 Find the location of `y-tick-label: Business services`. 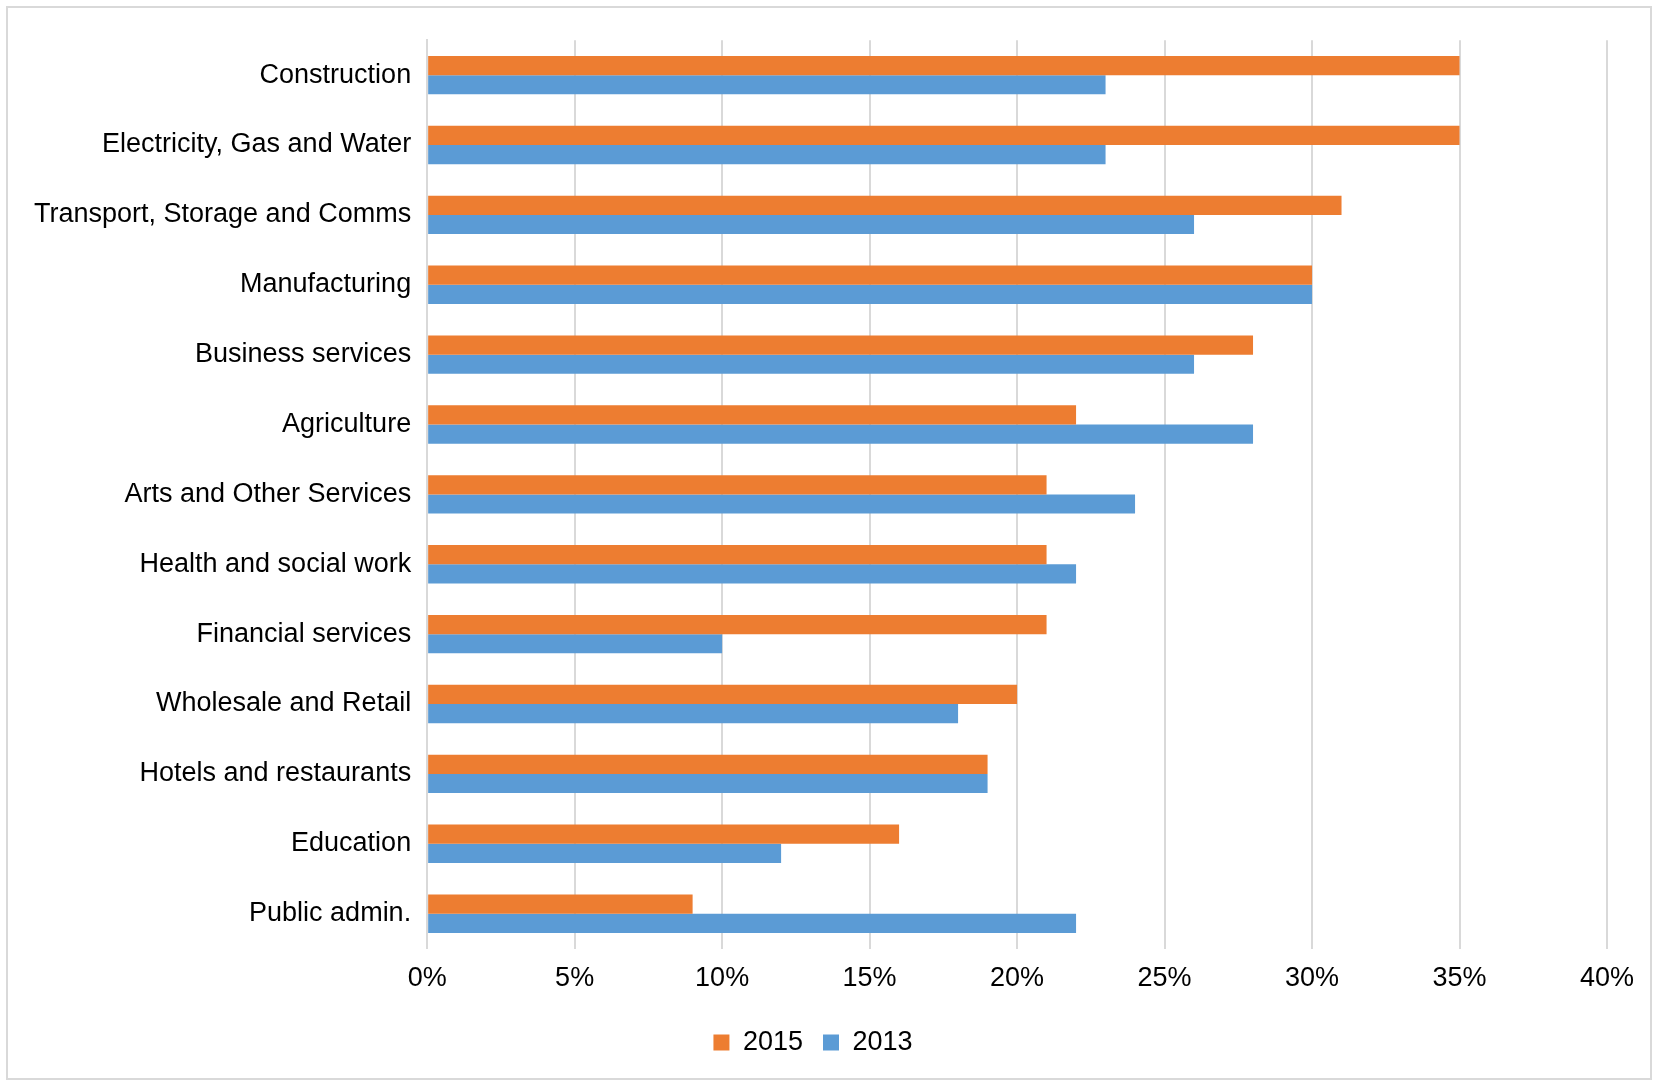

y-tick-label: Business services is located at coordinates (303, 353).